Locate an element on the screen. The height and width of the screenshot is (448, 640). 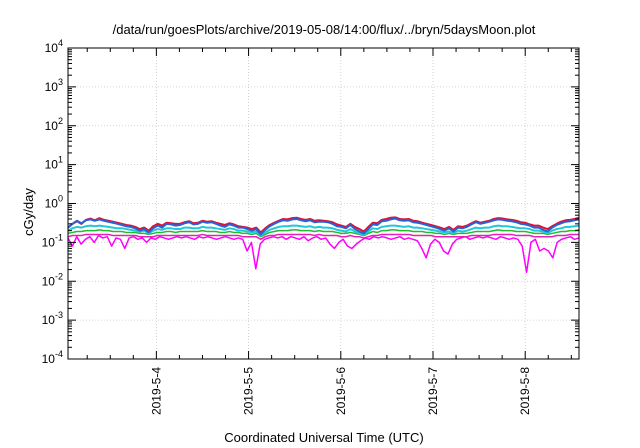
y-tick-label: 10² is located at coordinates (54, 124).